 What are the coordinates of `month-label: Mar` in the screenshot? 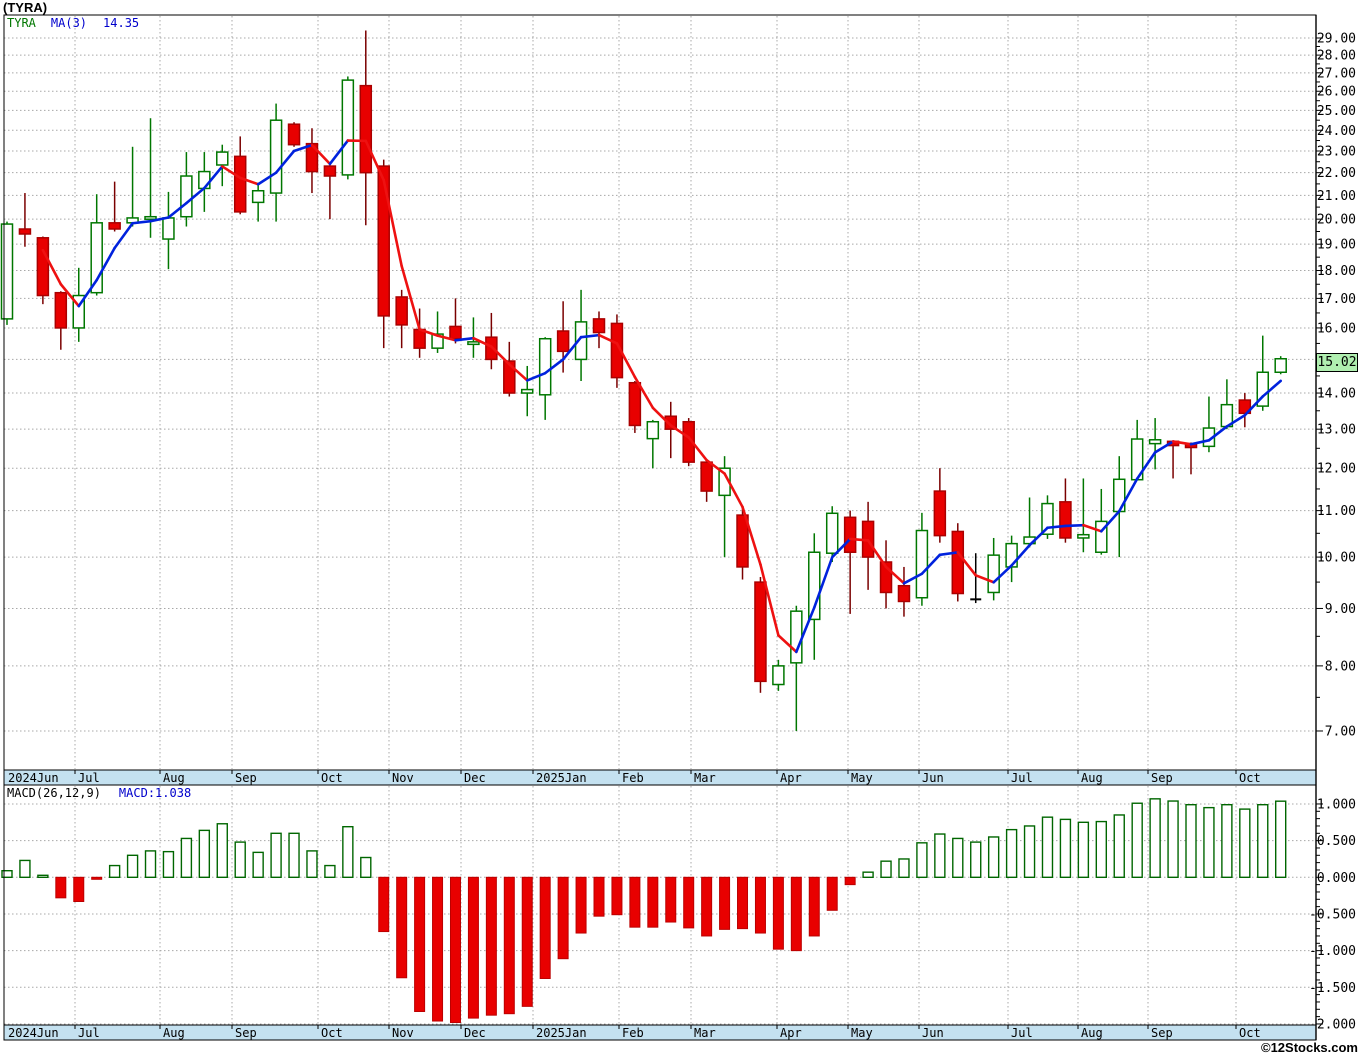 It's located at (705, 778).